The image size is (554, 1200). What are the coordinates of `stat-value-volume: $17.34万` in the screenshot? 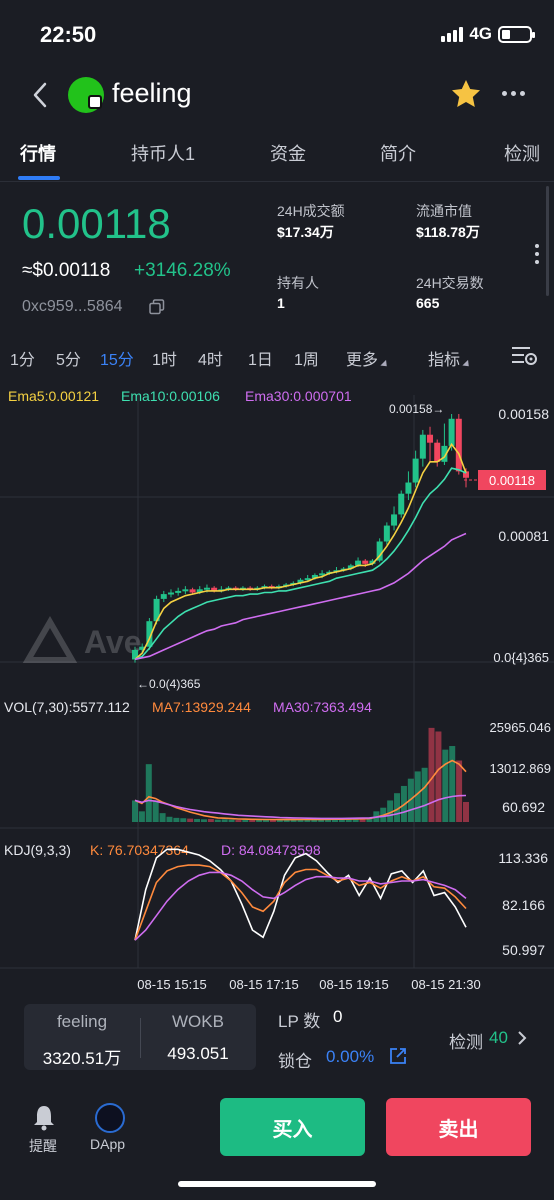 It's located at (305, 232).